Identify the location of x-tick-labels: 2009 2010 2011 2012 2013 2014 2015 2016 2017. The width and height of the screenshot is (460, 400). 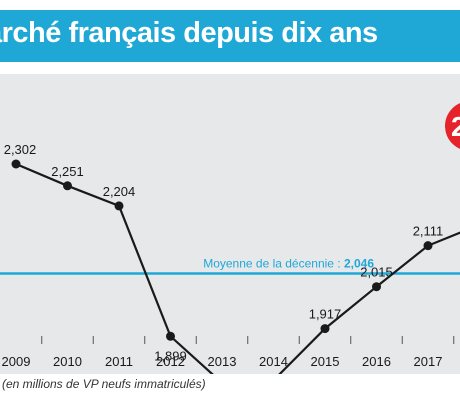
(222, 361).